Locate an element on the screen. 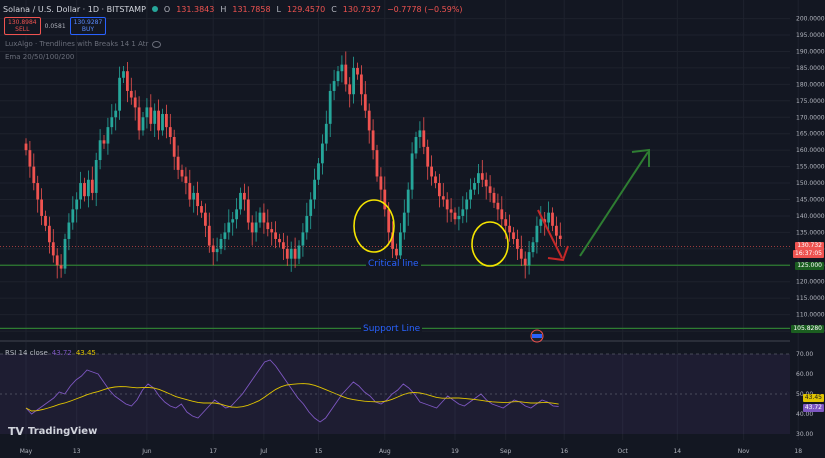 The image size is (825, 458). pane-divider is located at coordinates (395, 341).